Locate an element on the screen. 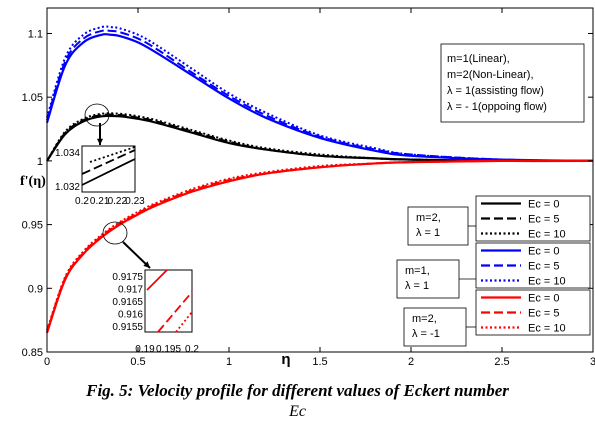 This screenshot has width=595, height=431. group-label-1-line-2: λ = 1 is located at coordinates (428, 233).